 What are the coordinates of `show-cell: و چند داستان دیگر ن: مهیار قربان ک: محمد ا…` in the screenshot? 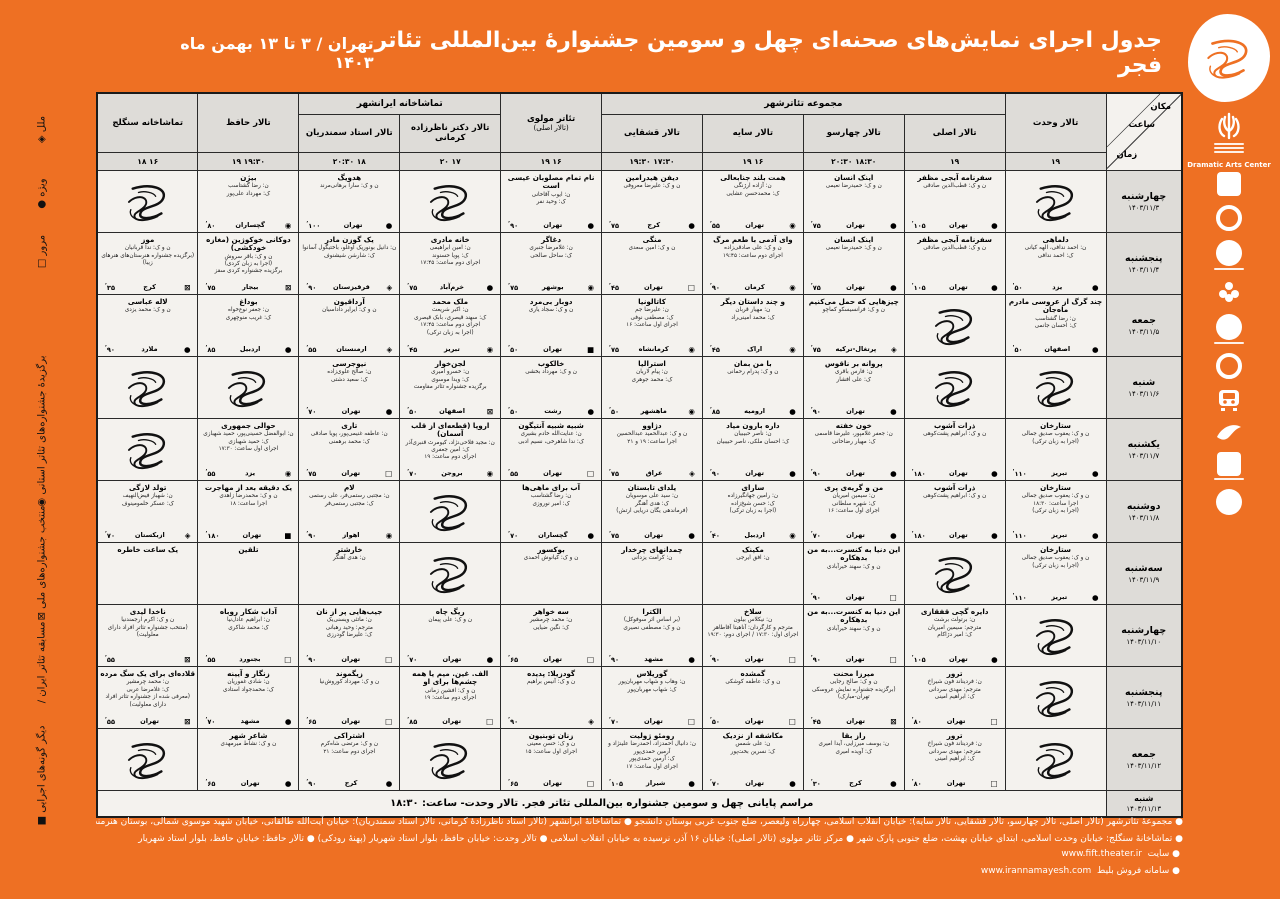 It's located at (752, 325).